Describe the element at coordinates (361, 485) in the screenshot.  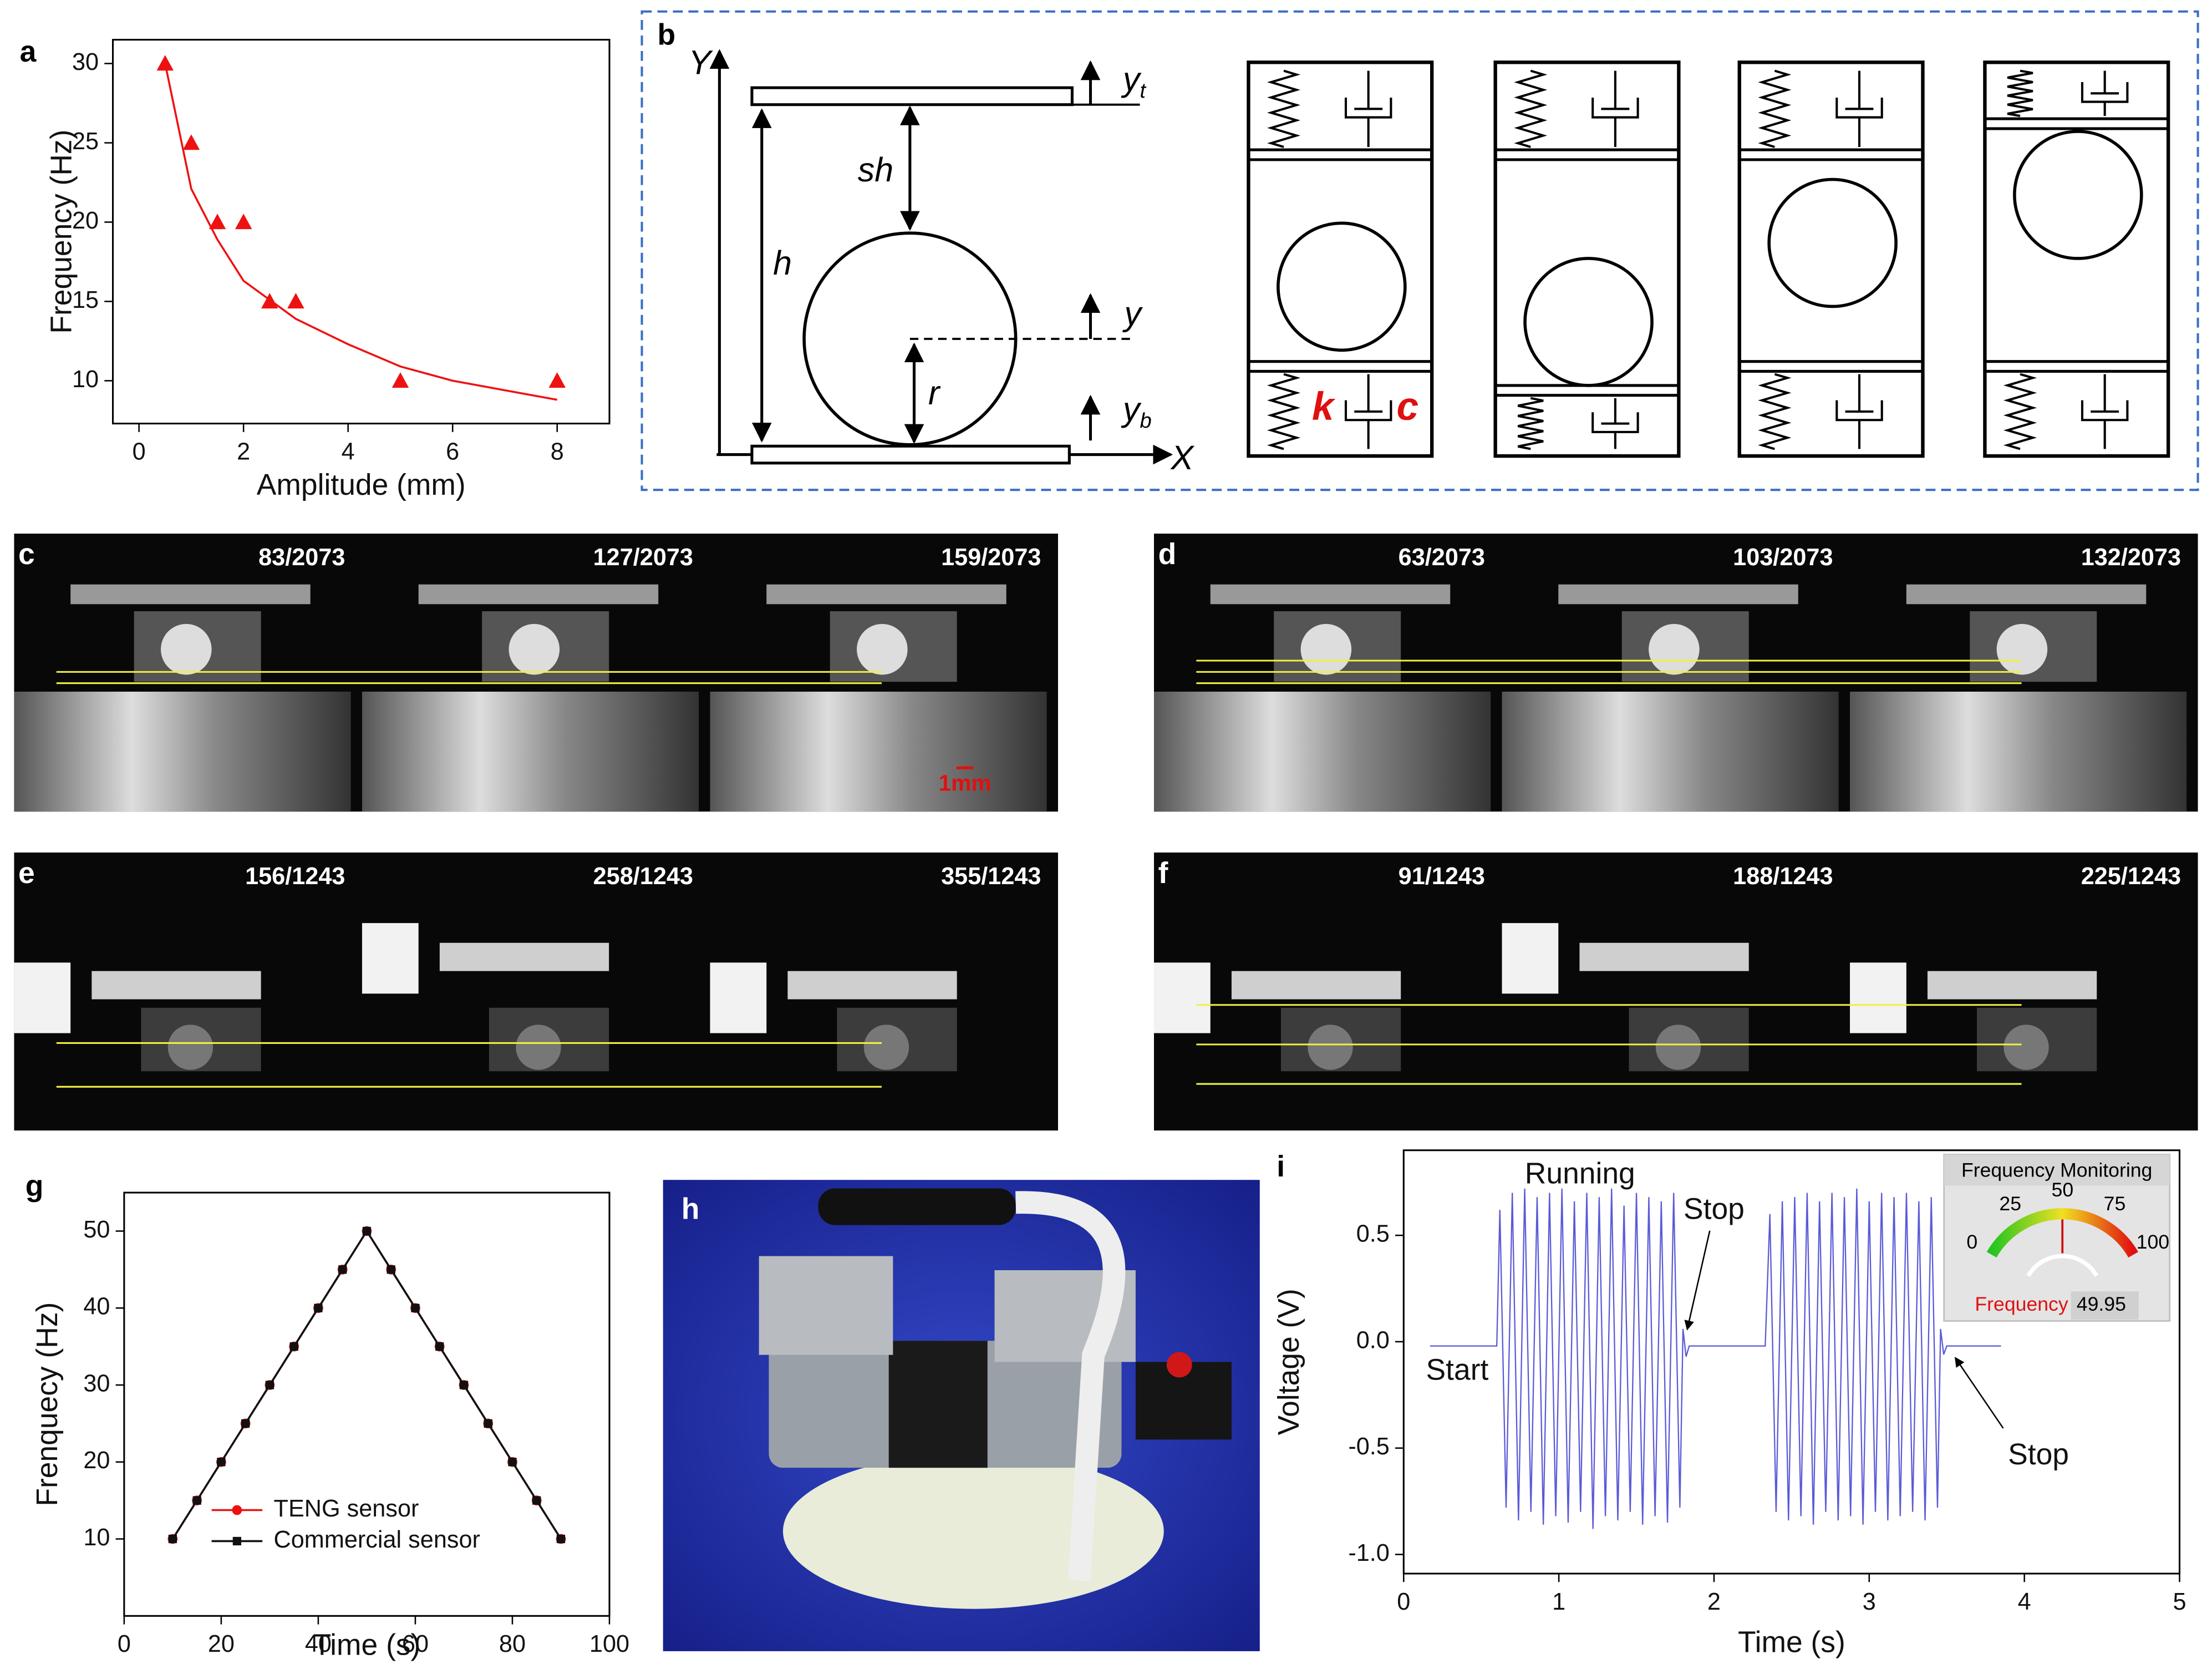
I see `x-axis-label: Amplitude (mm)` at that location.